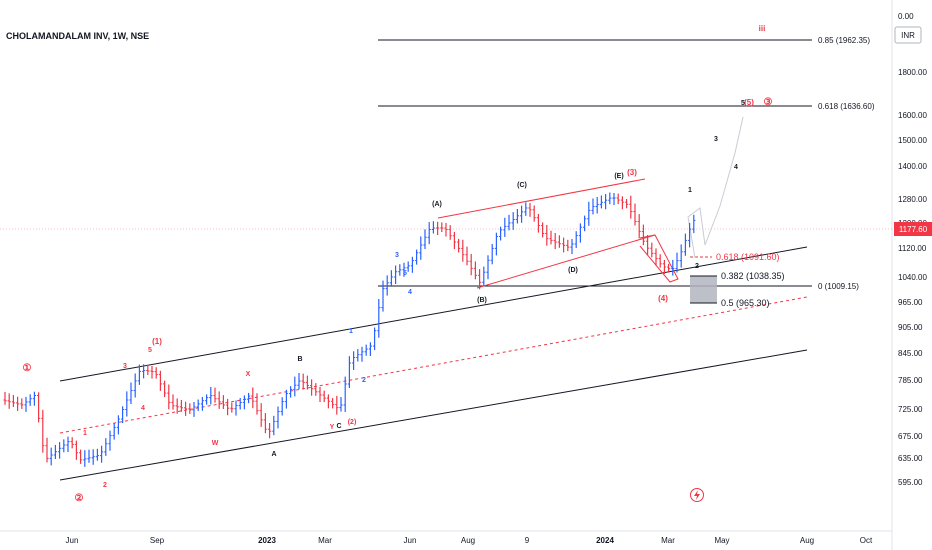 This screenshot has width=932, height=550. Describe the element at coordinates (632, 172) in the screenshot. I see `wave-label: (3)` at that location.